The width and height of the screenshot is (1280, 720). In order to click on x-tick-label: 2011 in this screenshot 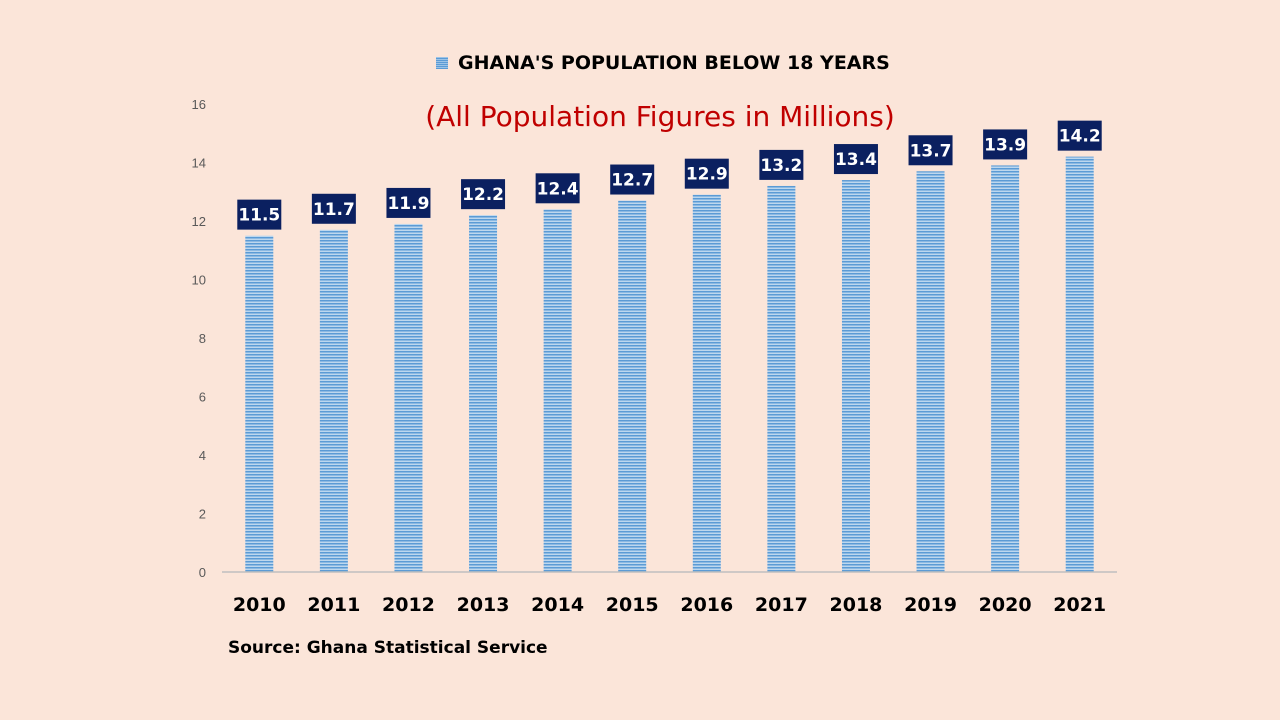, I will do `click(333, 605)`.